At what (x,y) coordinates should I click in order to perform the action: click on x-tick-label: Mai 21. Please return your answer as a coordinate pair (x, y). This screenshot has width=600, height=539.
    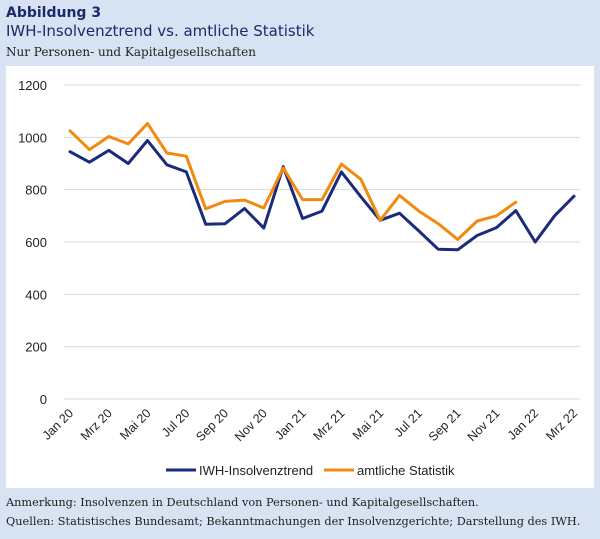
    Looking at the image, I should click on (368, 424).